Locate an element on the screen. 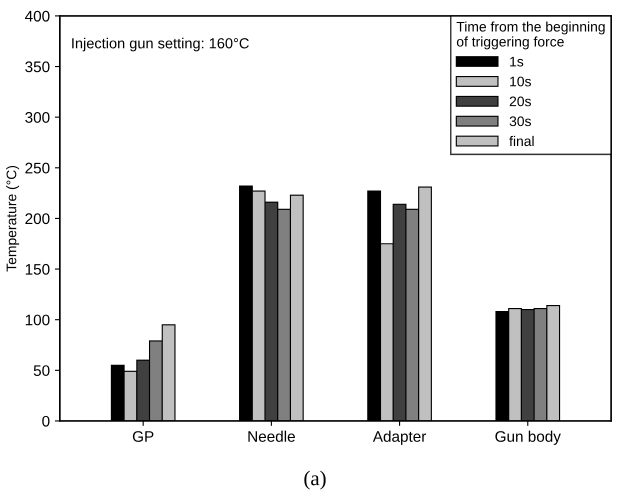 This screenshot has width=630, height=497. legend-label: 20s is located at coordinates (520, 101).